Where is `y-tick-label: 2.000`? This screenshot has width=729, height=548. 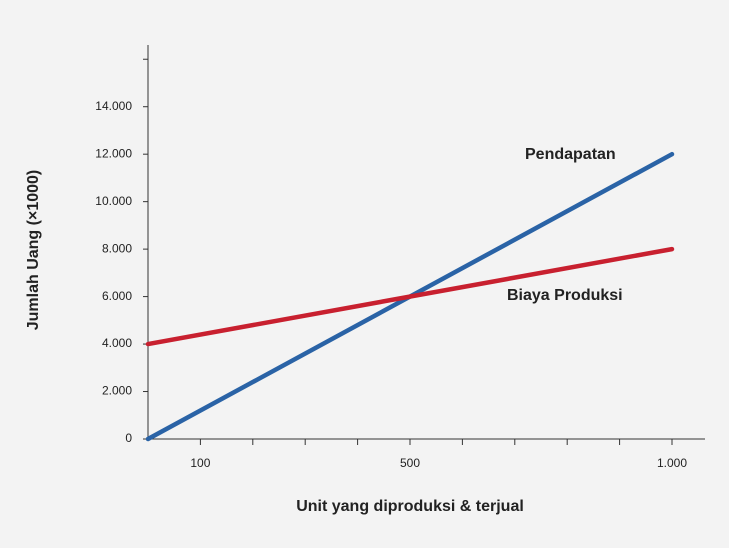
y-tick-label: 2.000 is located at coordinates (117, 391).